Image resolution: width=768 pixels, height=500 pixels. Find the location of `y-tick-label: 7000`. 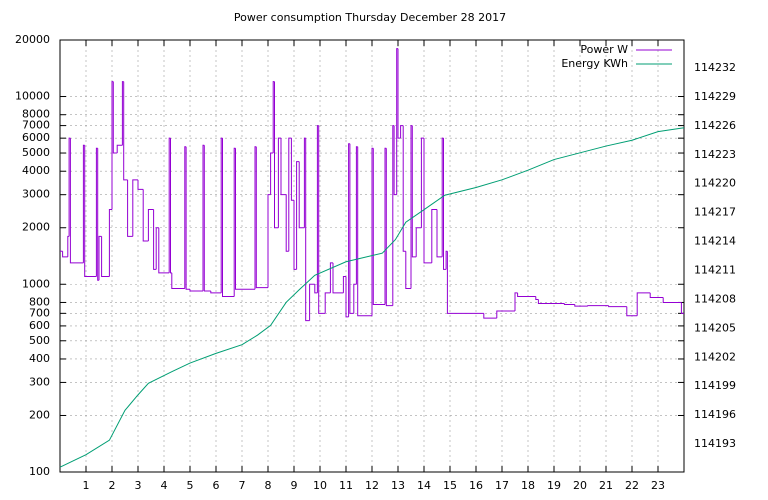

y-tick-label: 7000 is located at coordinates (36, 125).